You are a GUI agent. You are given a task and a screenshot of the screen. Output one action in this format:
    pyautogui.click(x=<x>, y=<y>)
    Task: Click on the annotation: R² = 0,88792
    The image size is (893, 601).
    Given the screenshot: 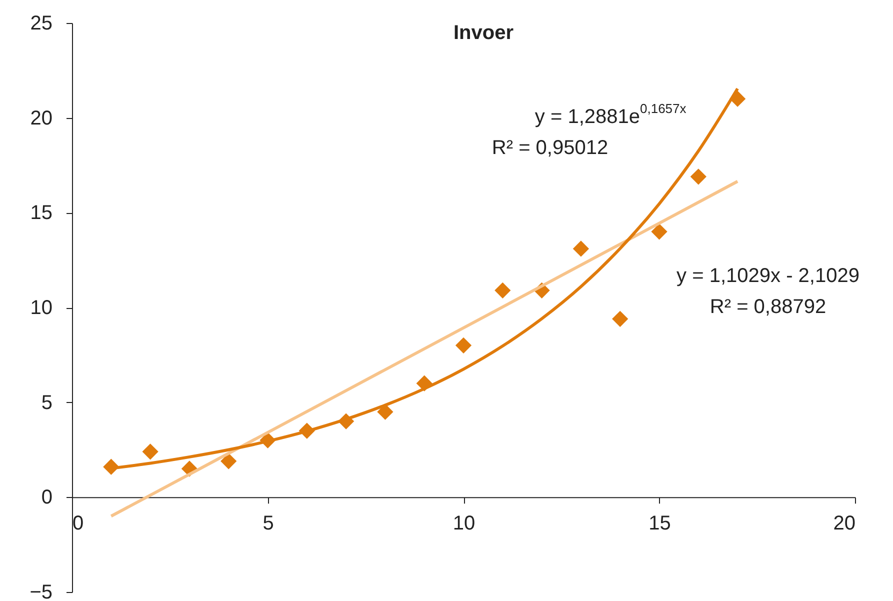 What is the action you would take?
    pyautogui.click(x=768, y=307)
    